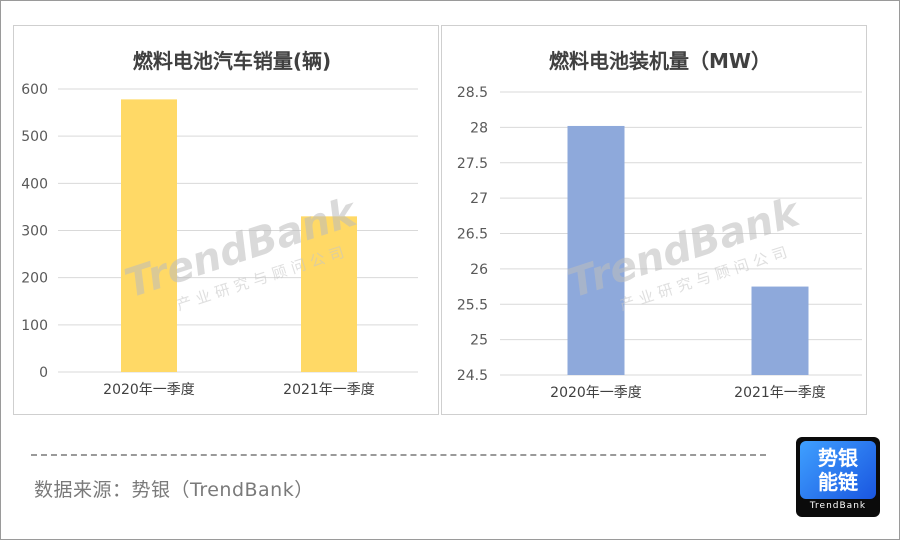 The height and width of the screenshot is (540, 900). I want to click on trendbank-logo: 势银 能链 TrendBank, so click(838, 477).